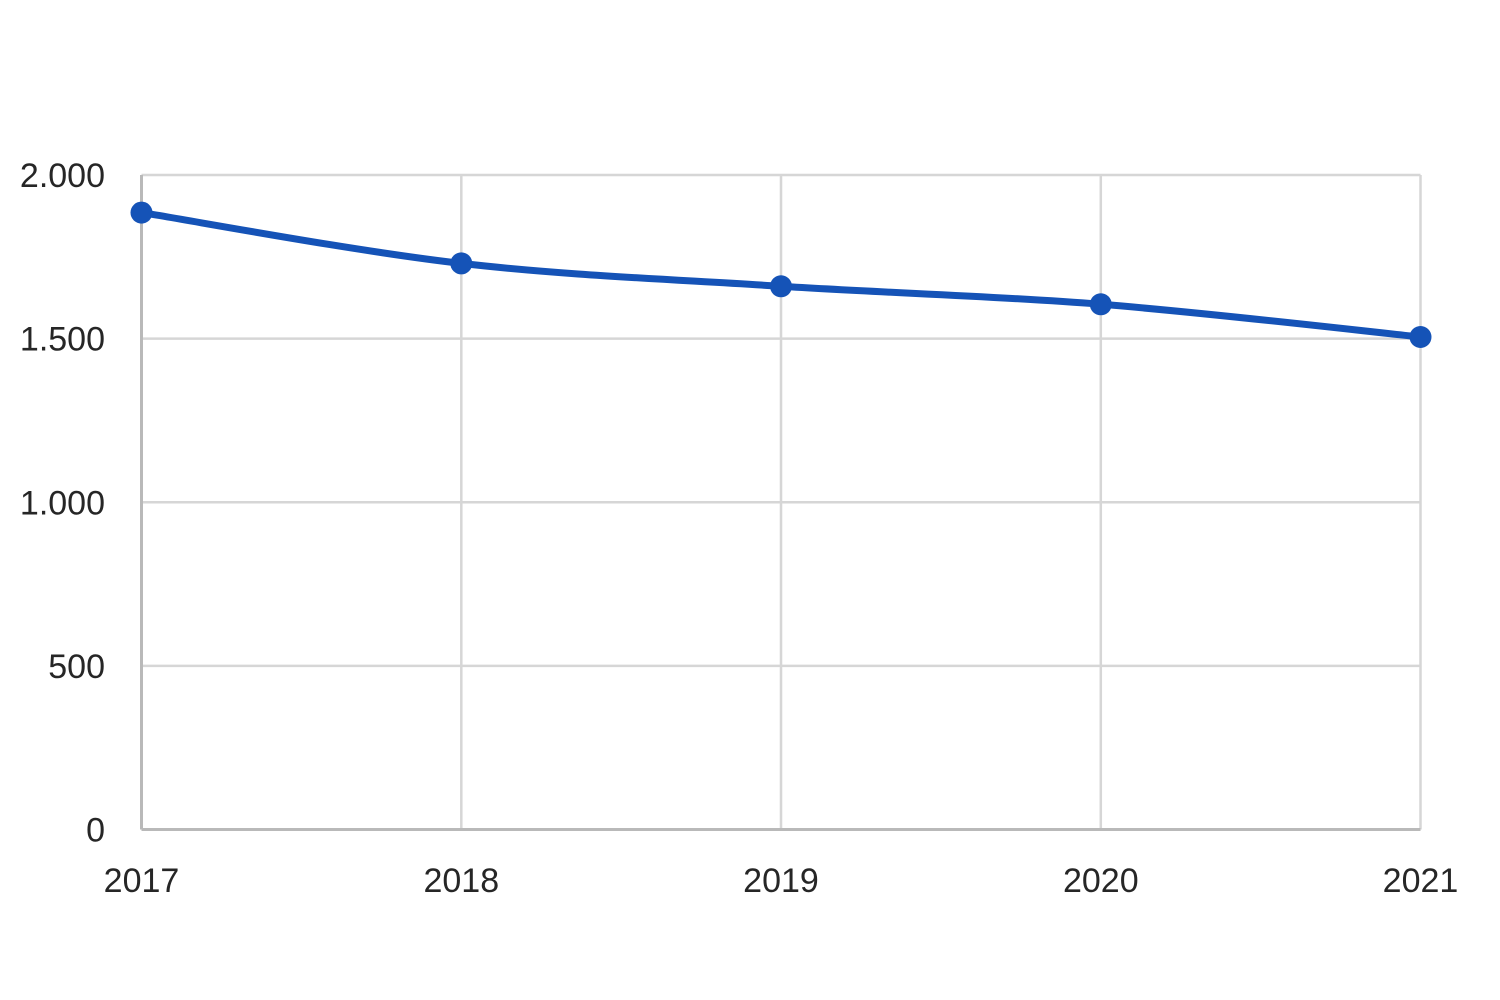 Image resolution: width=1500 pixels, height=1000 pixels. Describe the element at coordinates (62, 340) in the screenshot. I see `y-tick-label: 1.500` at that location.